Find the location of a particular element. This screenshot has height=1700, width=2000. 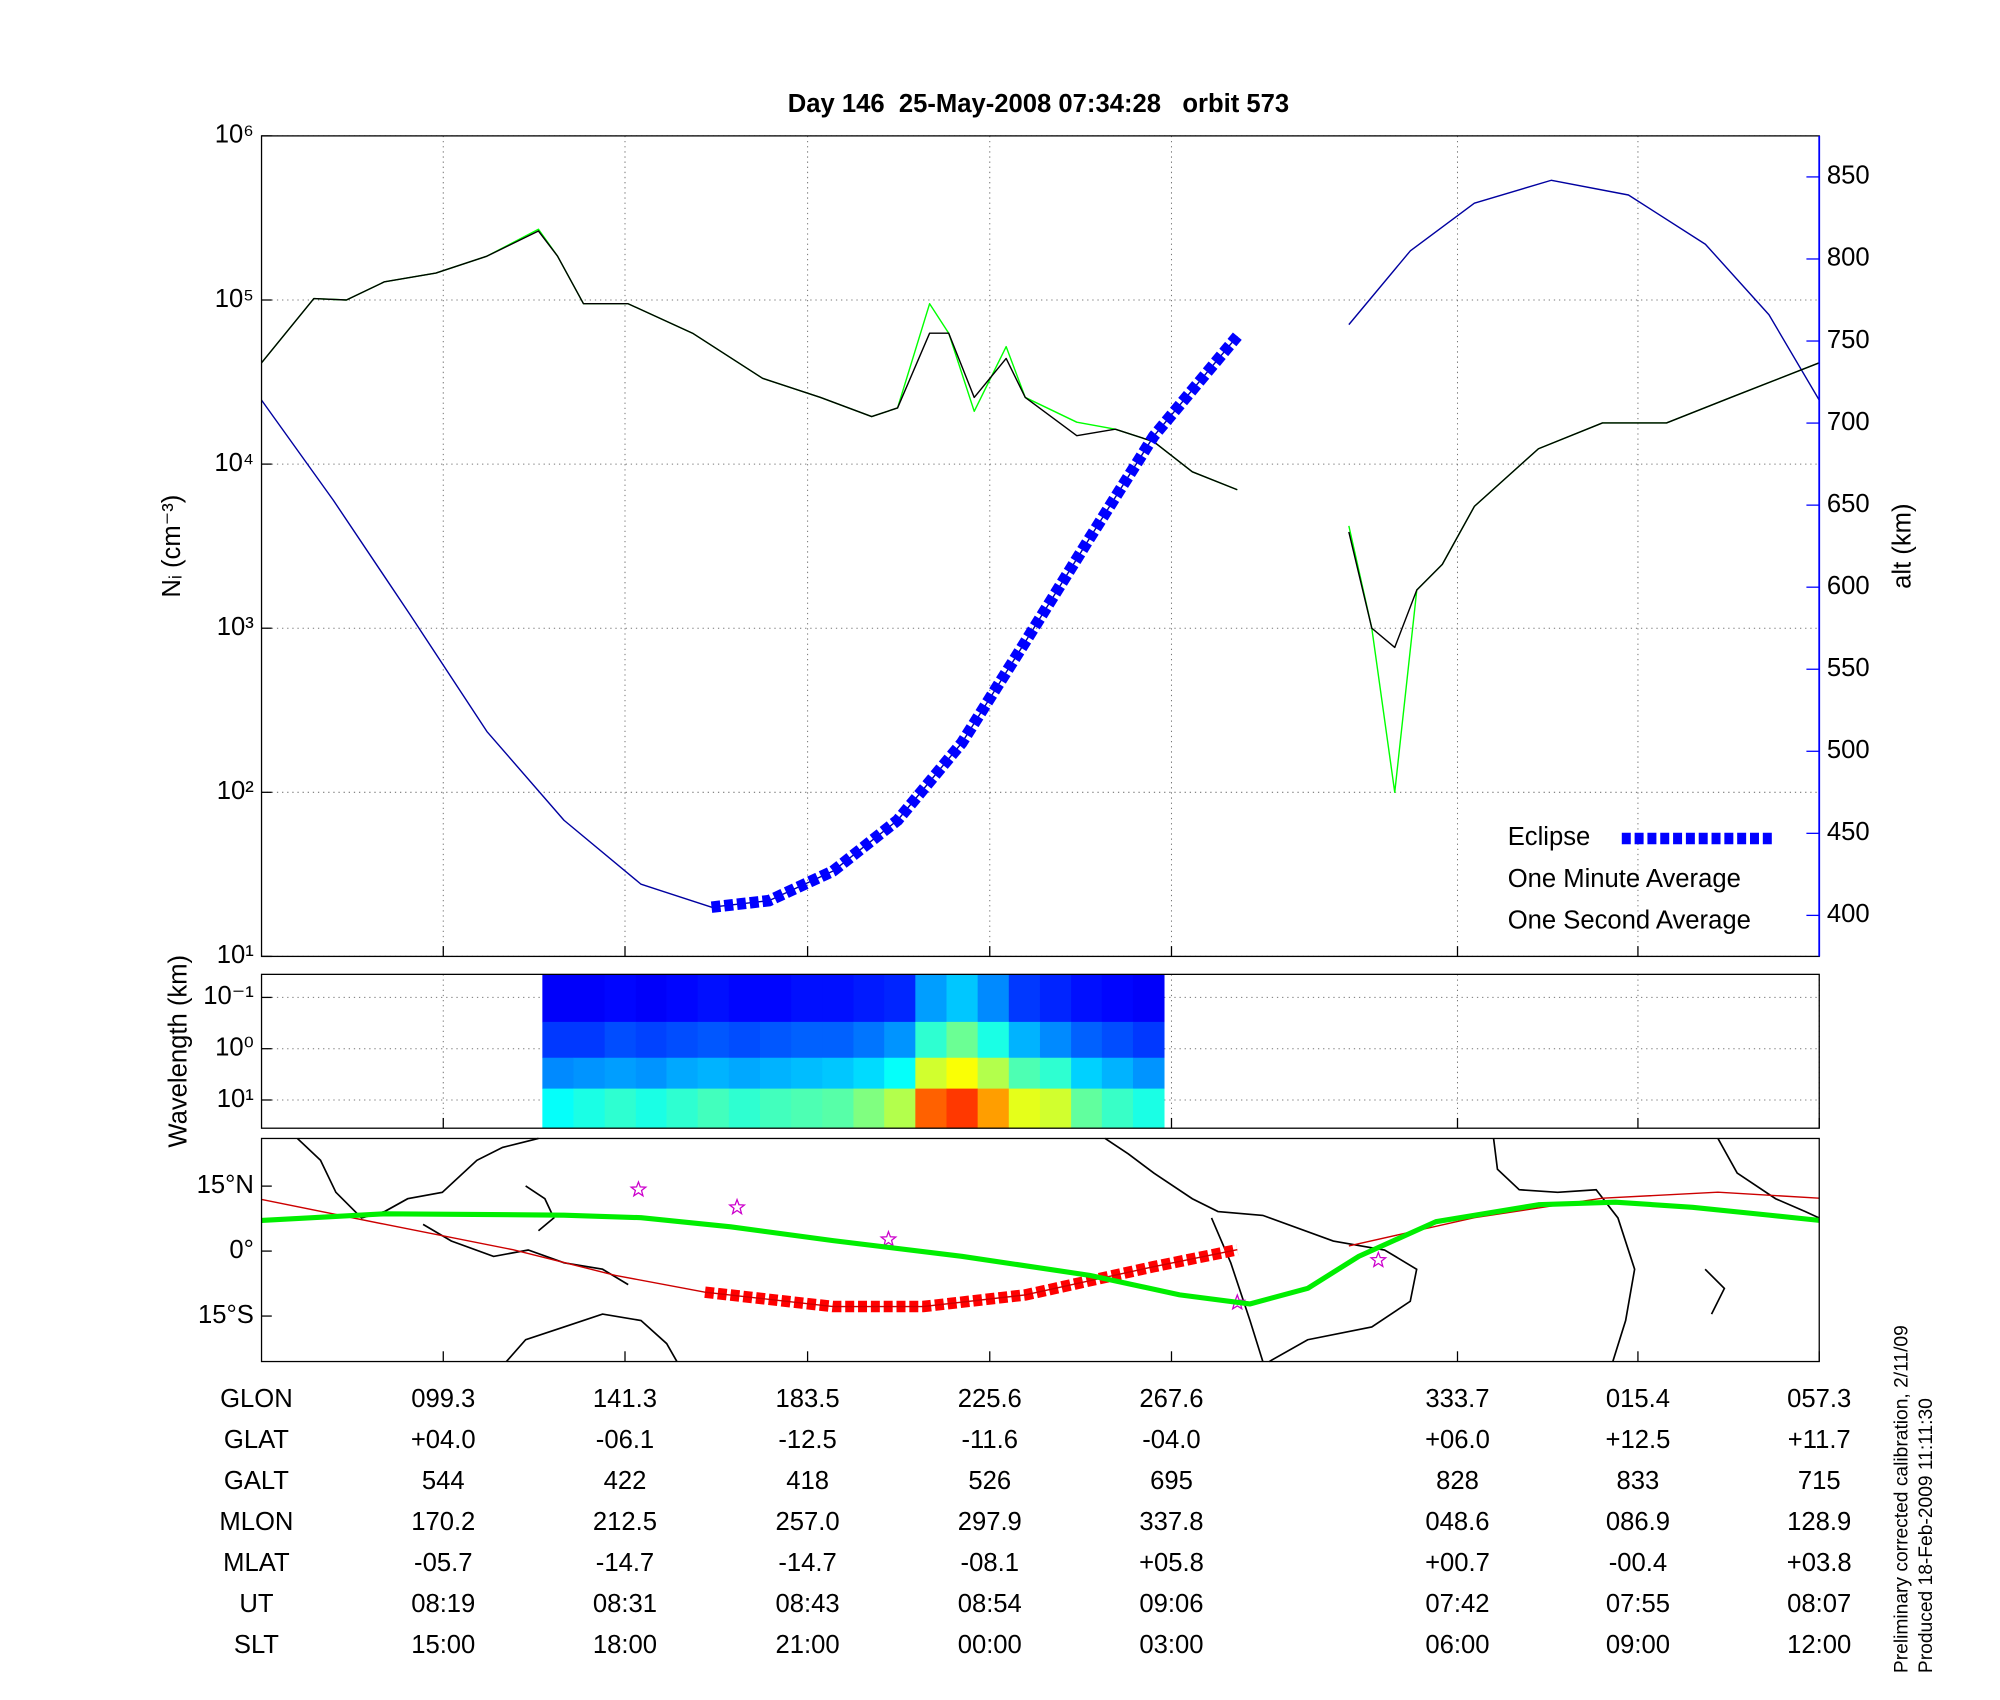

row-label: GALT is located at coordinates (256, 1481).